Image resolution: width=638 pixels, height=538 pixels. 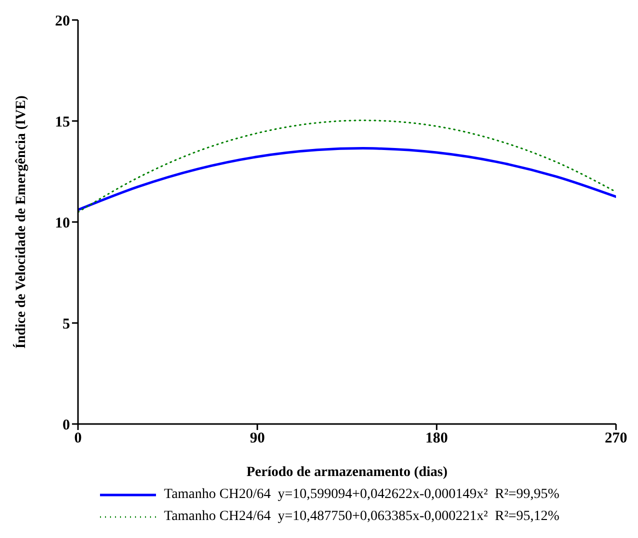 What do you see at coordinates (66, 425) in the screenshot?
I see `y-tick-label: 0` at bounding box center [66, 425].